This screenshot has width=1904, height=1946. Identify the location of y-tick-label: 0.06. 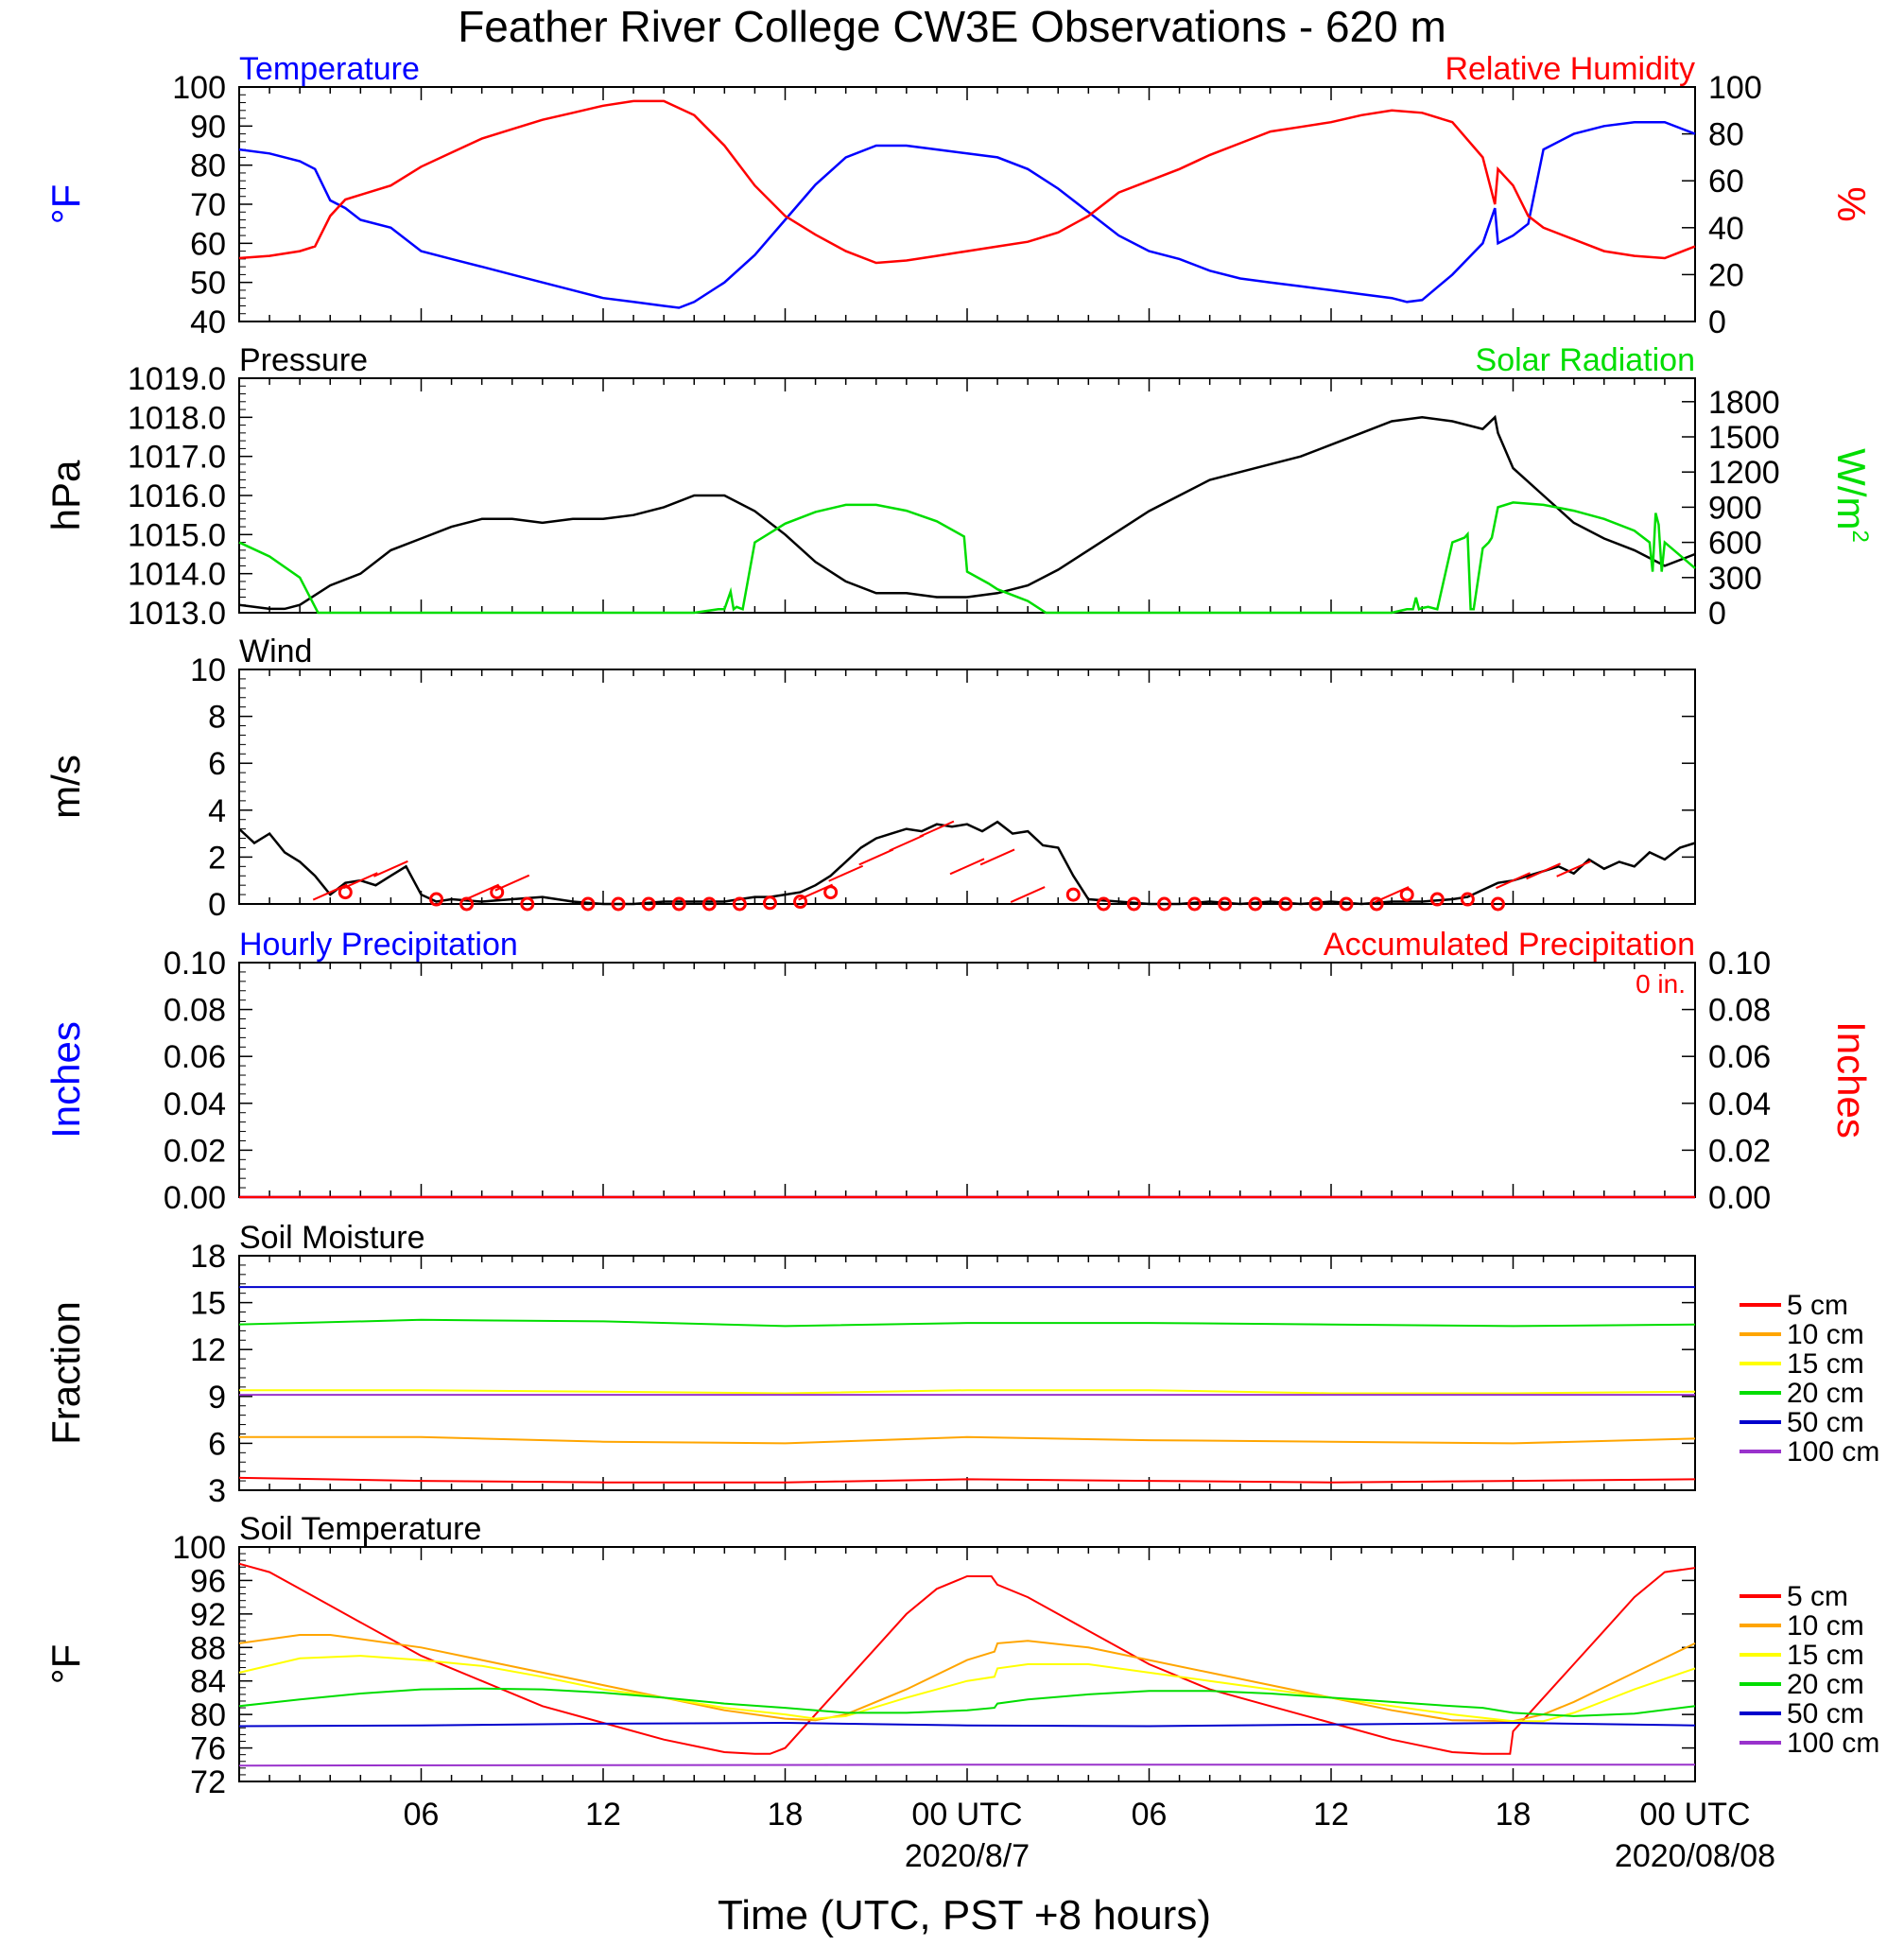
(195, 1057).